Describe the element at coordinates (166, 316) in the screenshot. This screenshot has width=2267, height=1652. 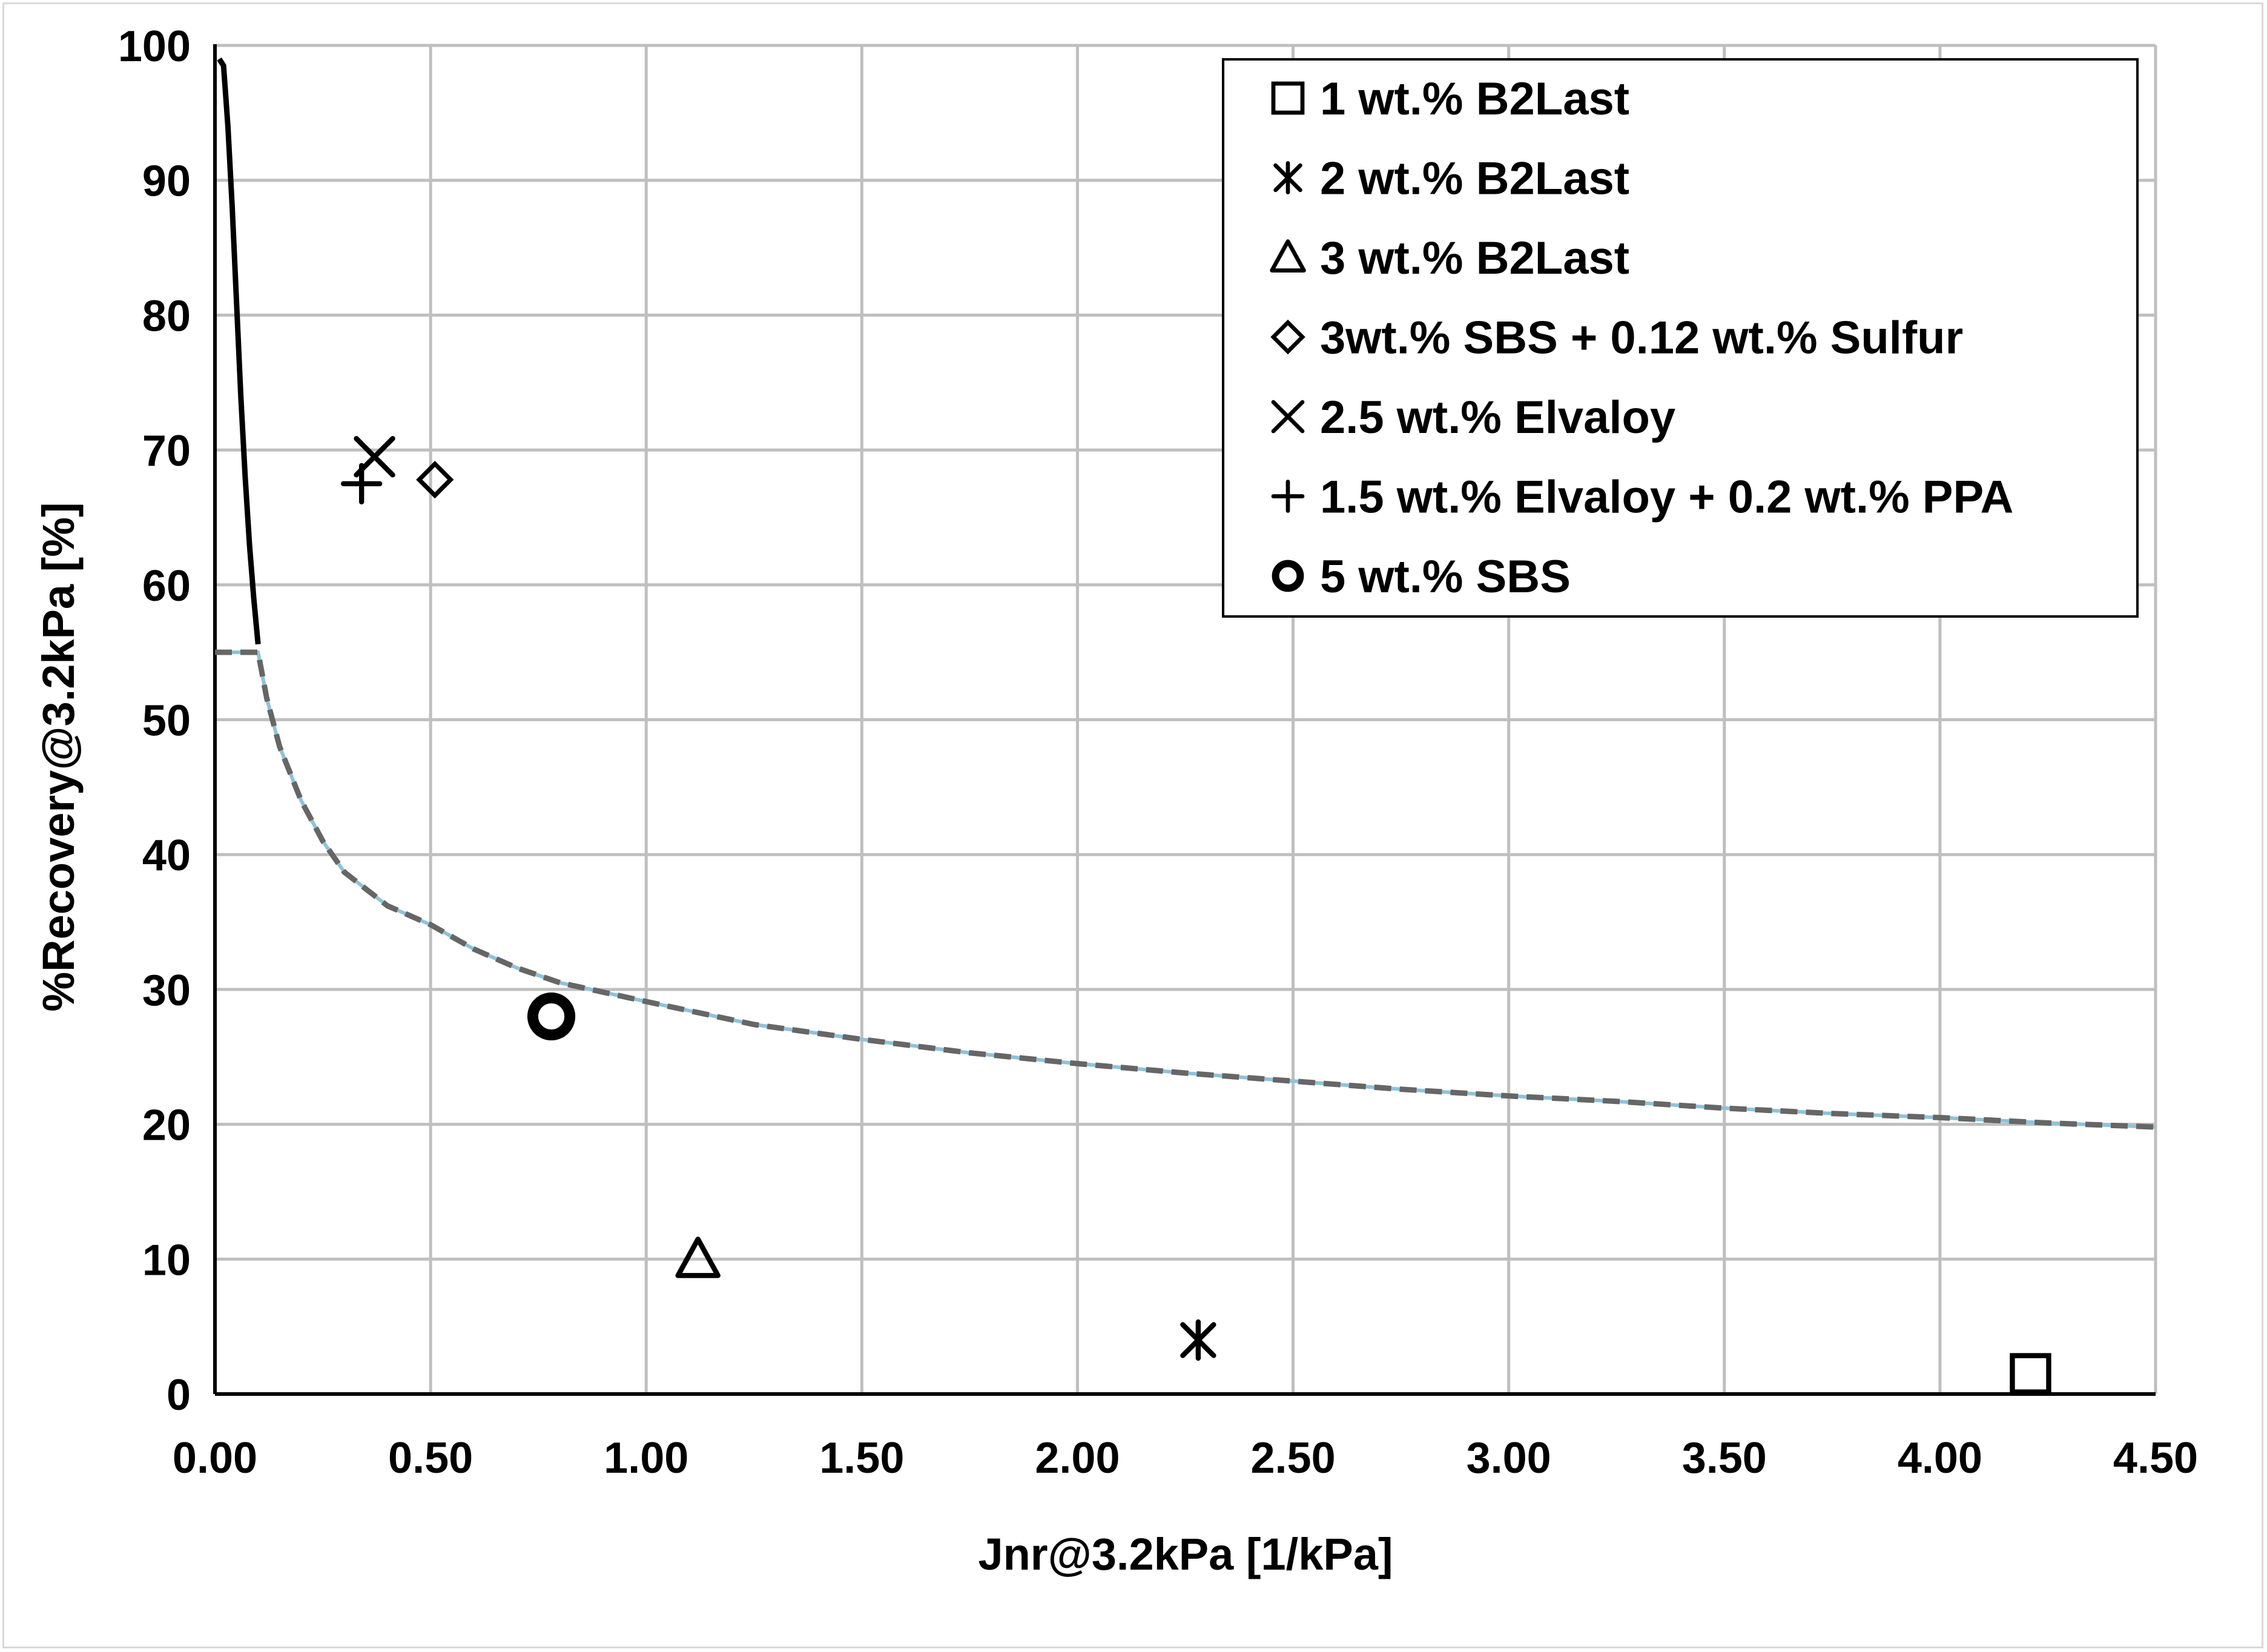
I see `y-tick-label: 80` at that location.